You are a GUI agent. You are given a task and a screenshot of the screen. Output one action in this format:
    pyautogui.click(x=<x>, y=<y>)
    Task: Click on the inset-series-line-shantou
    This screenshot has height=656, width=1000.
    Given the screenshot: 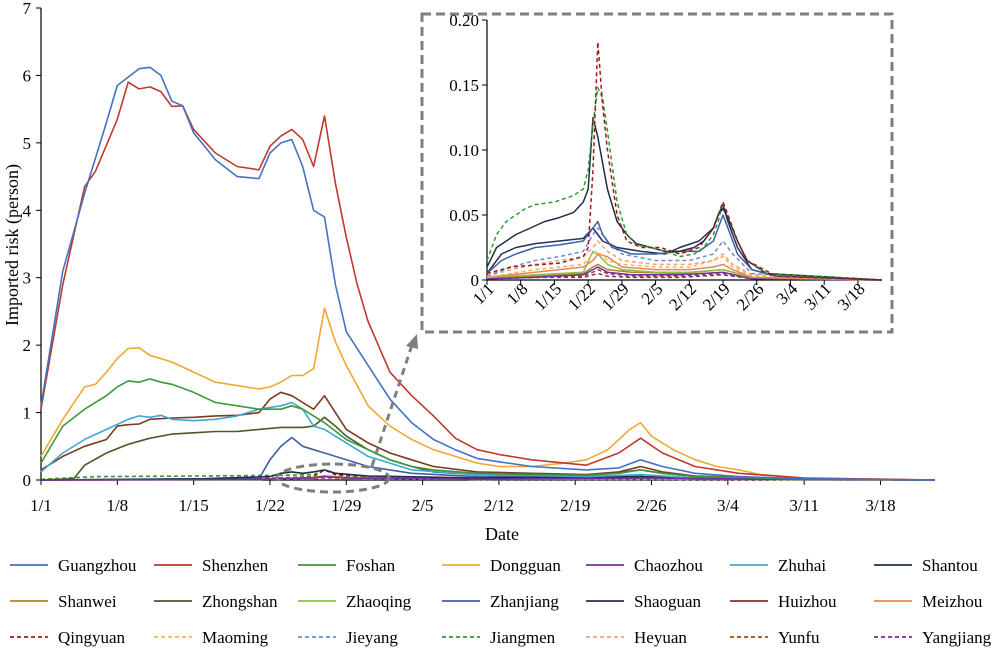 What is the action you would take?
    pyautogui.click(x=684, y=198)
    